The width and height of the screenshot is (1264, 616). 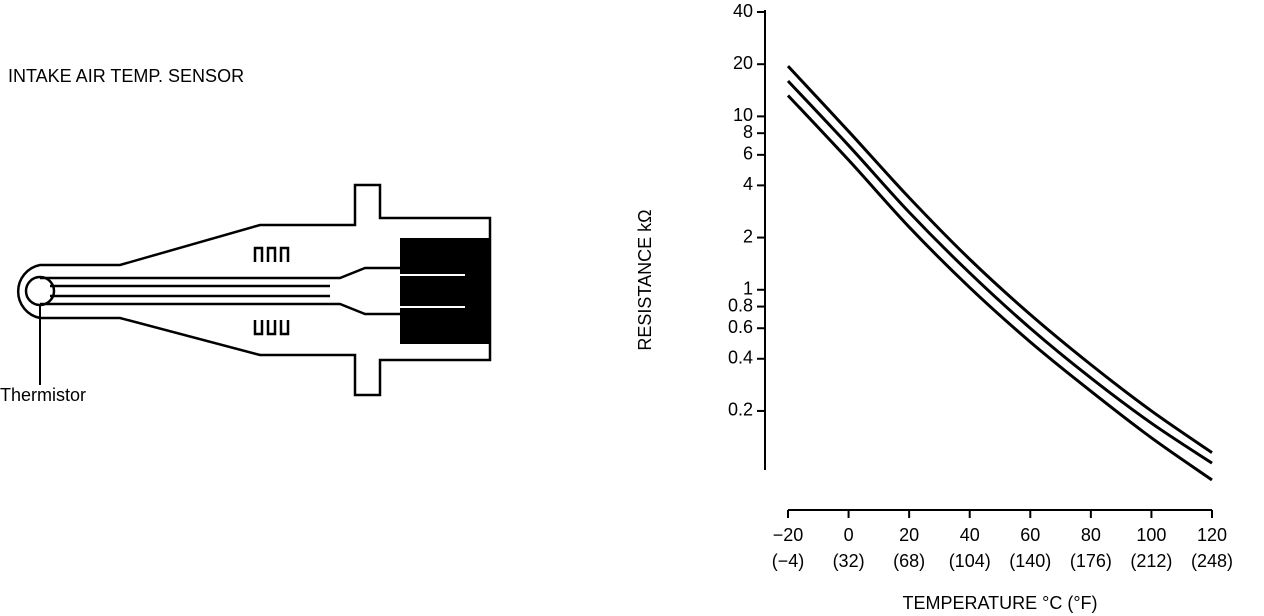 I want to click on x-tick-label: 80, so click(x=1091, y=535).